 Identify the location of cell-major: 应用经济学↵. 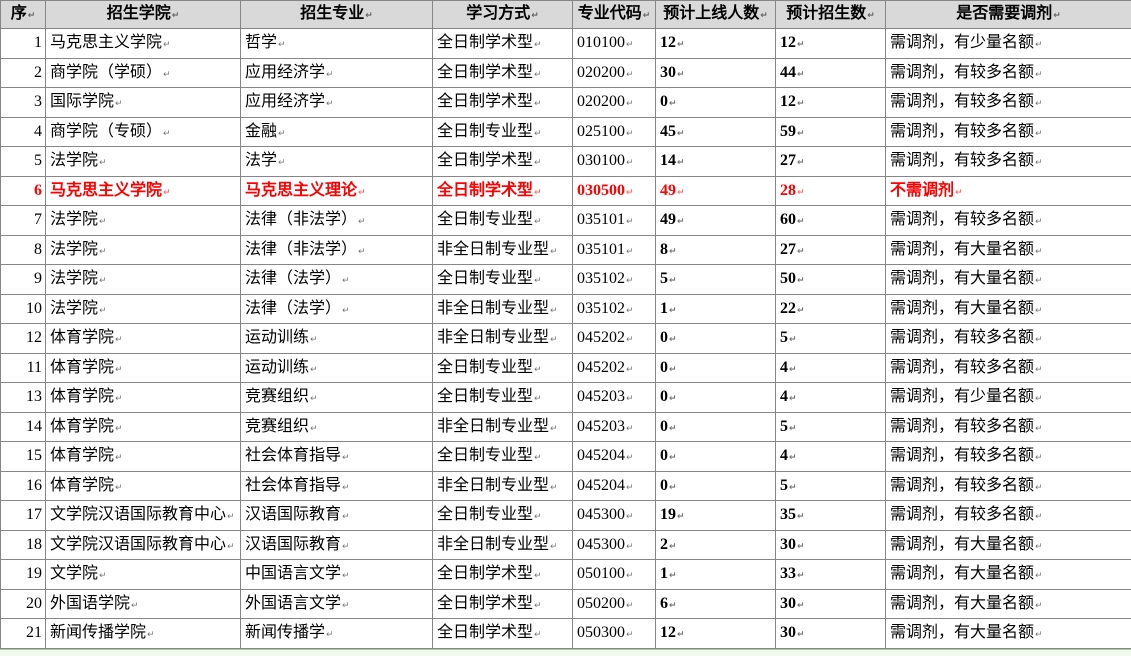
(336, 73).